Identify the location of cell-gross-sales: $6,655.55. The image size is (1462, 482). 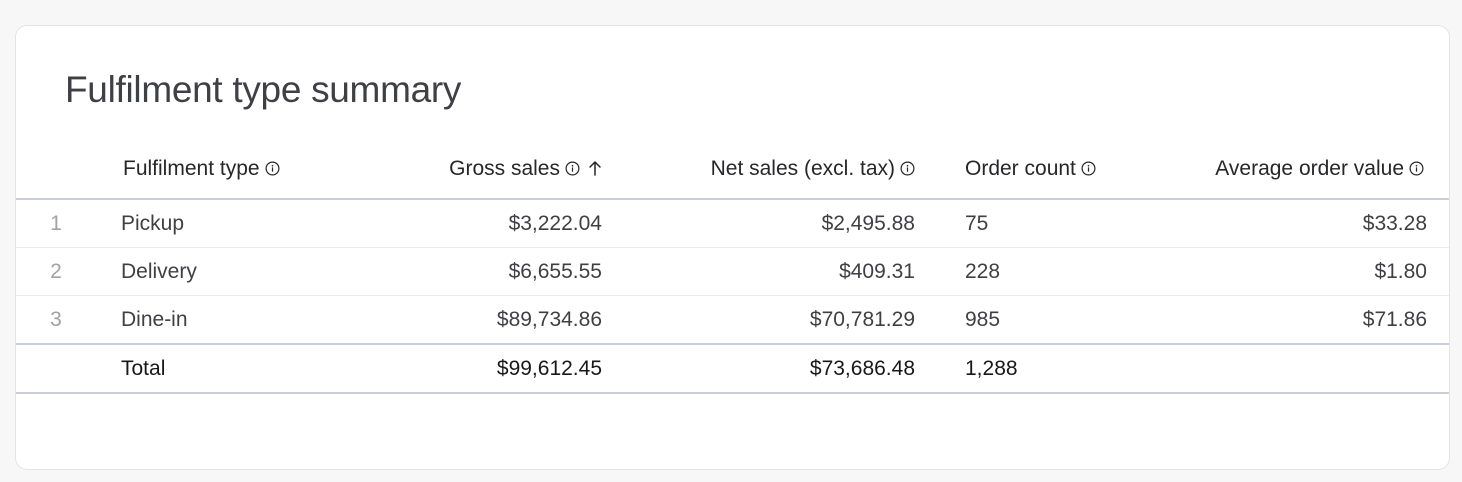
(475, 271).